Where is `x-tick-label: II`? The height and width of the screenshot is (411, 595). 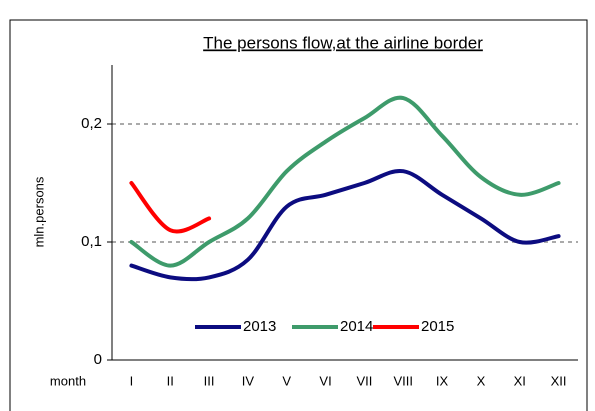 x-tick-label: II is located at coordinates (170, 380).